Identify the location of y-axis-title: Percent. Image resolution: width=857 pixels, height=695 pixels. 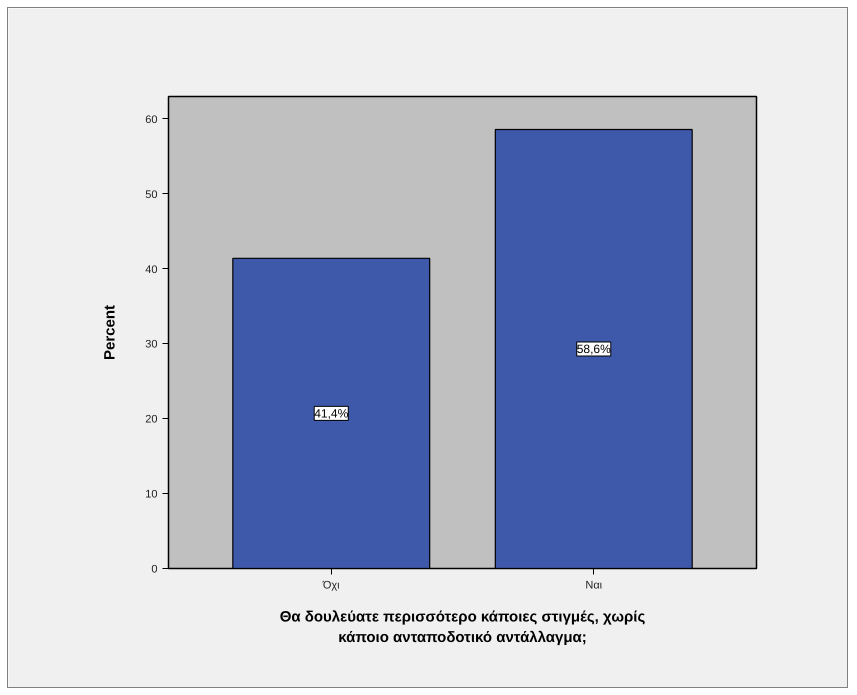
(109, 332).